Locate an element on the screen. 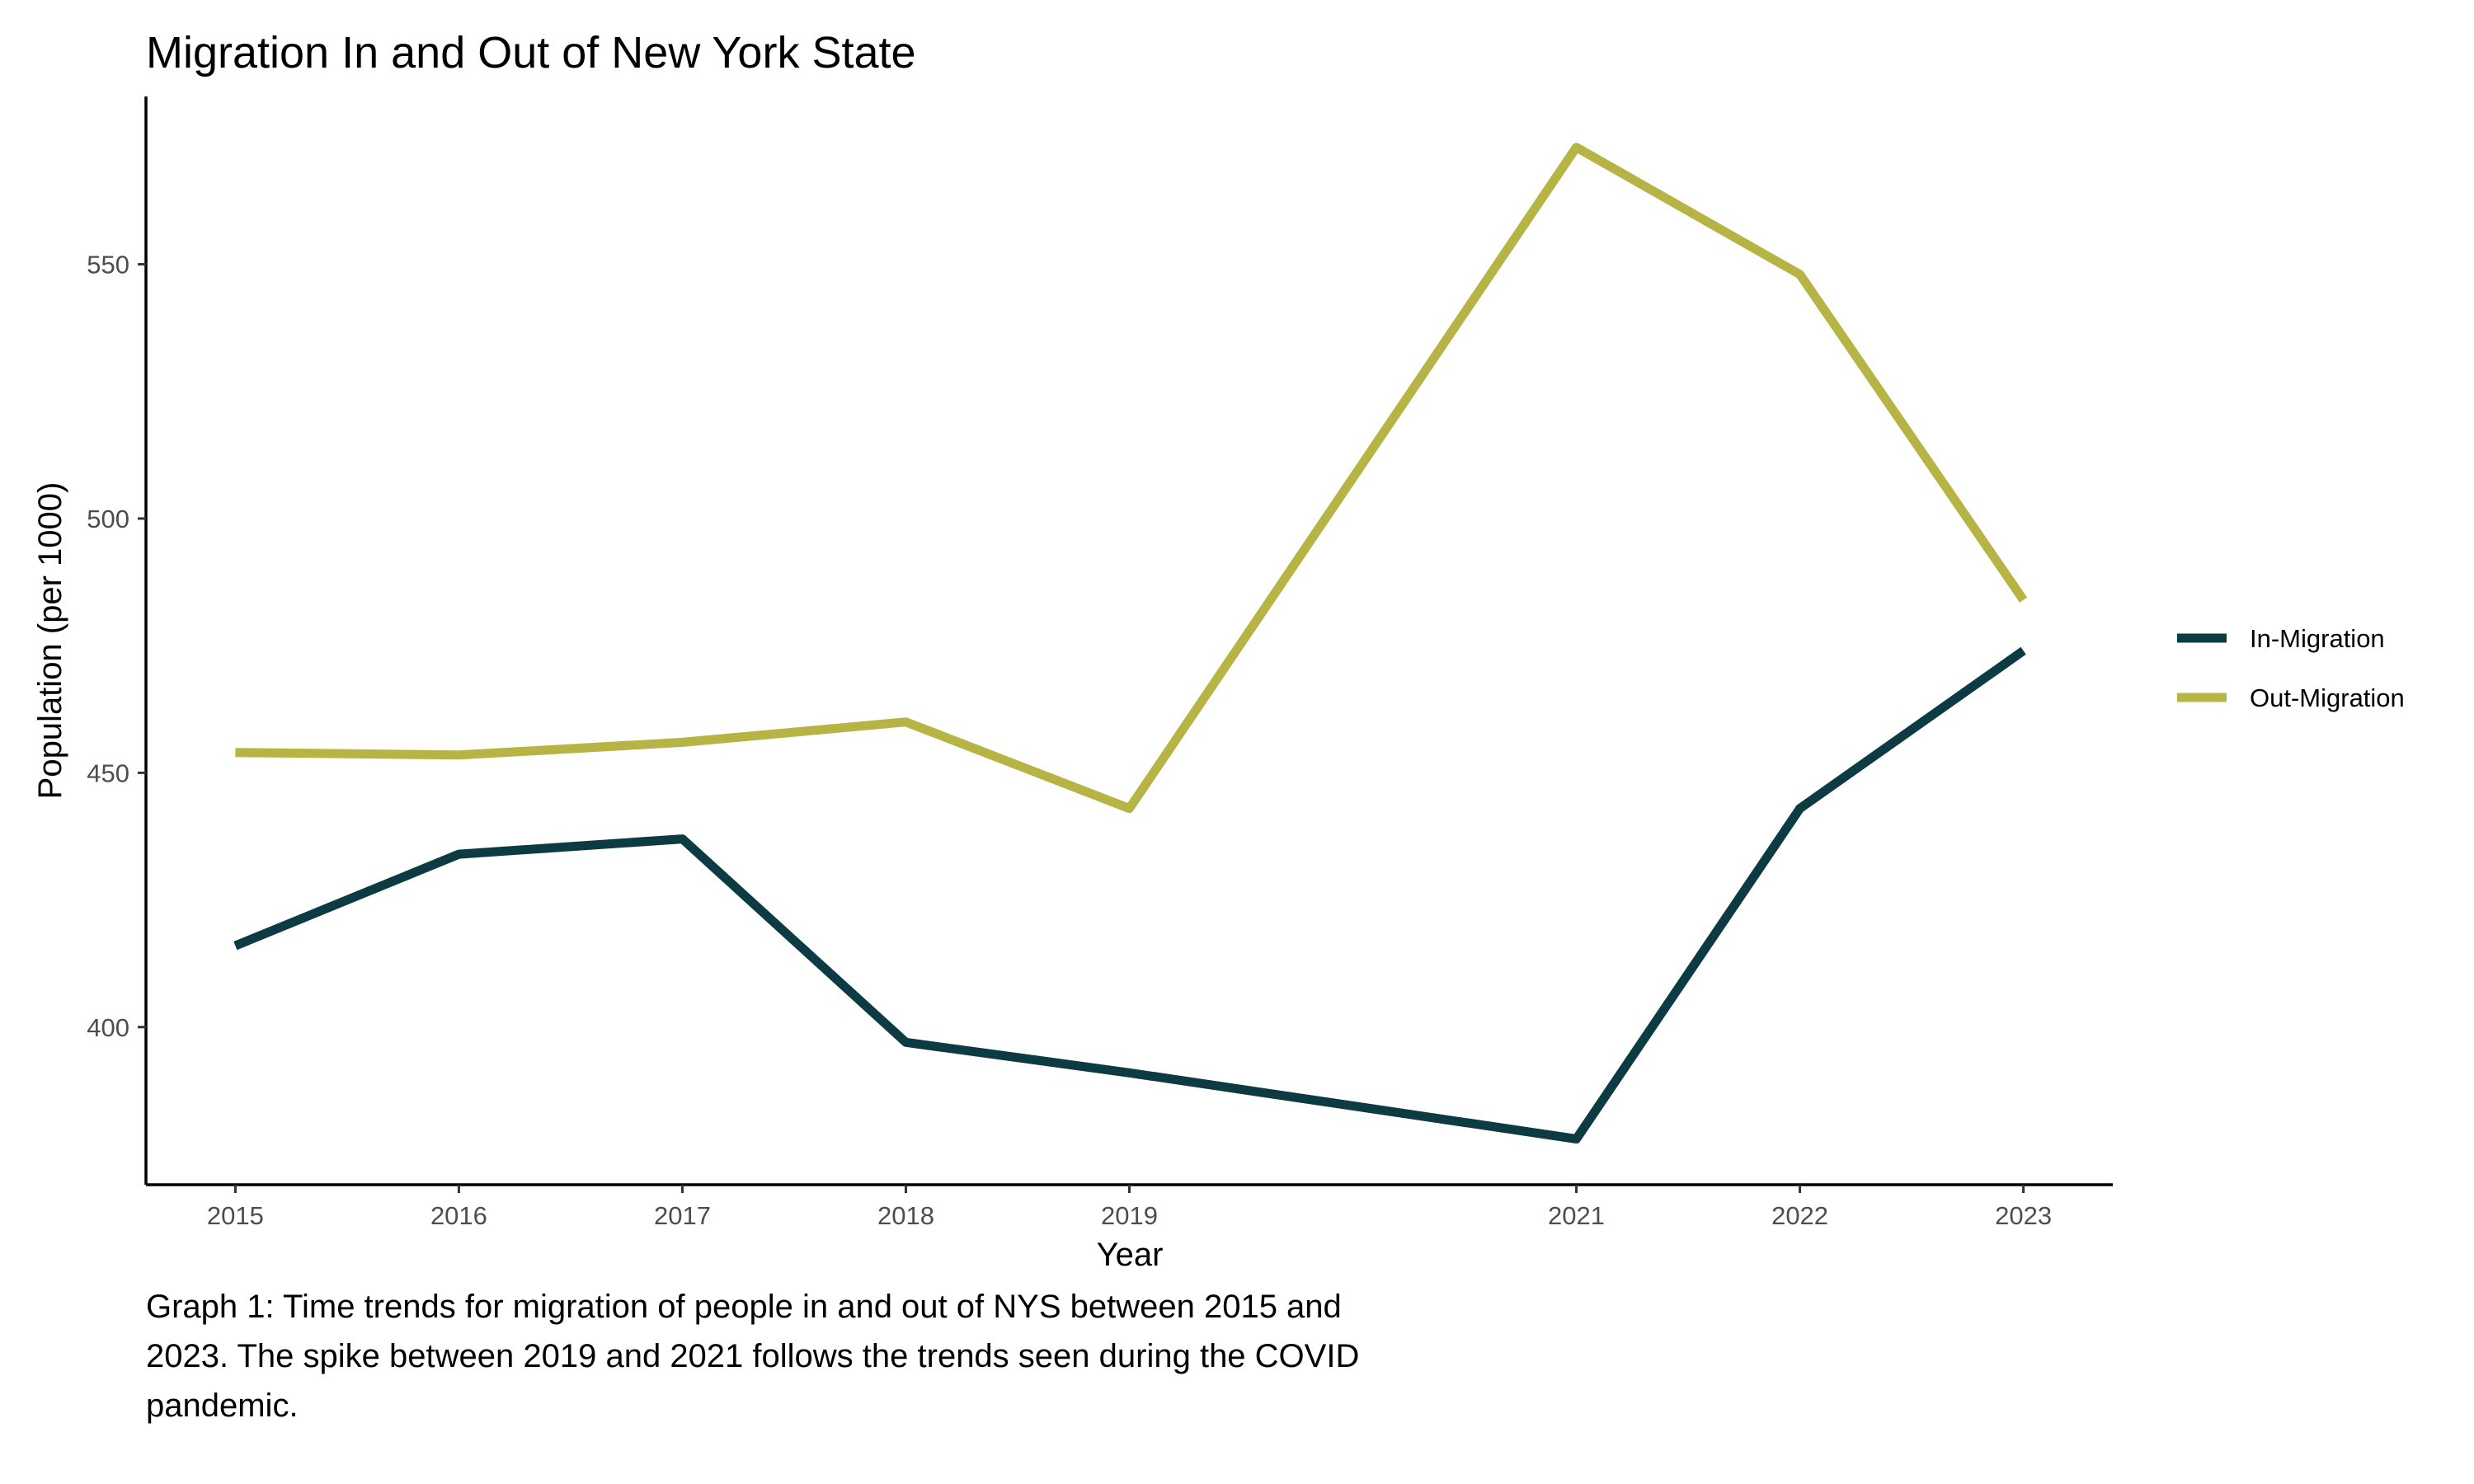 The width and height of the screenshot is (2474, 1484). x-tick-label: 2021 is located at coordinates (1576, 1215).